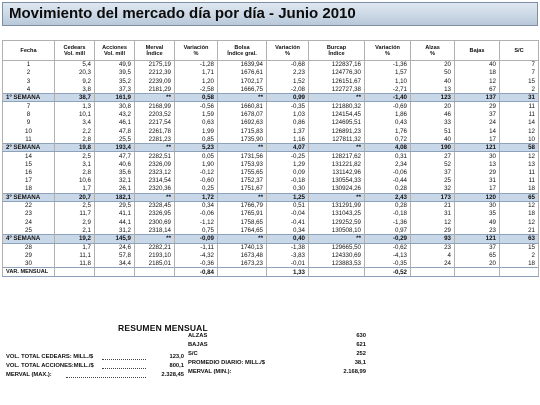  Describe the element at coordinates (114, 50) in the screenshot. I see `column-header: Acciones Vol. mill` at that location.